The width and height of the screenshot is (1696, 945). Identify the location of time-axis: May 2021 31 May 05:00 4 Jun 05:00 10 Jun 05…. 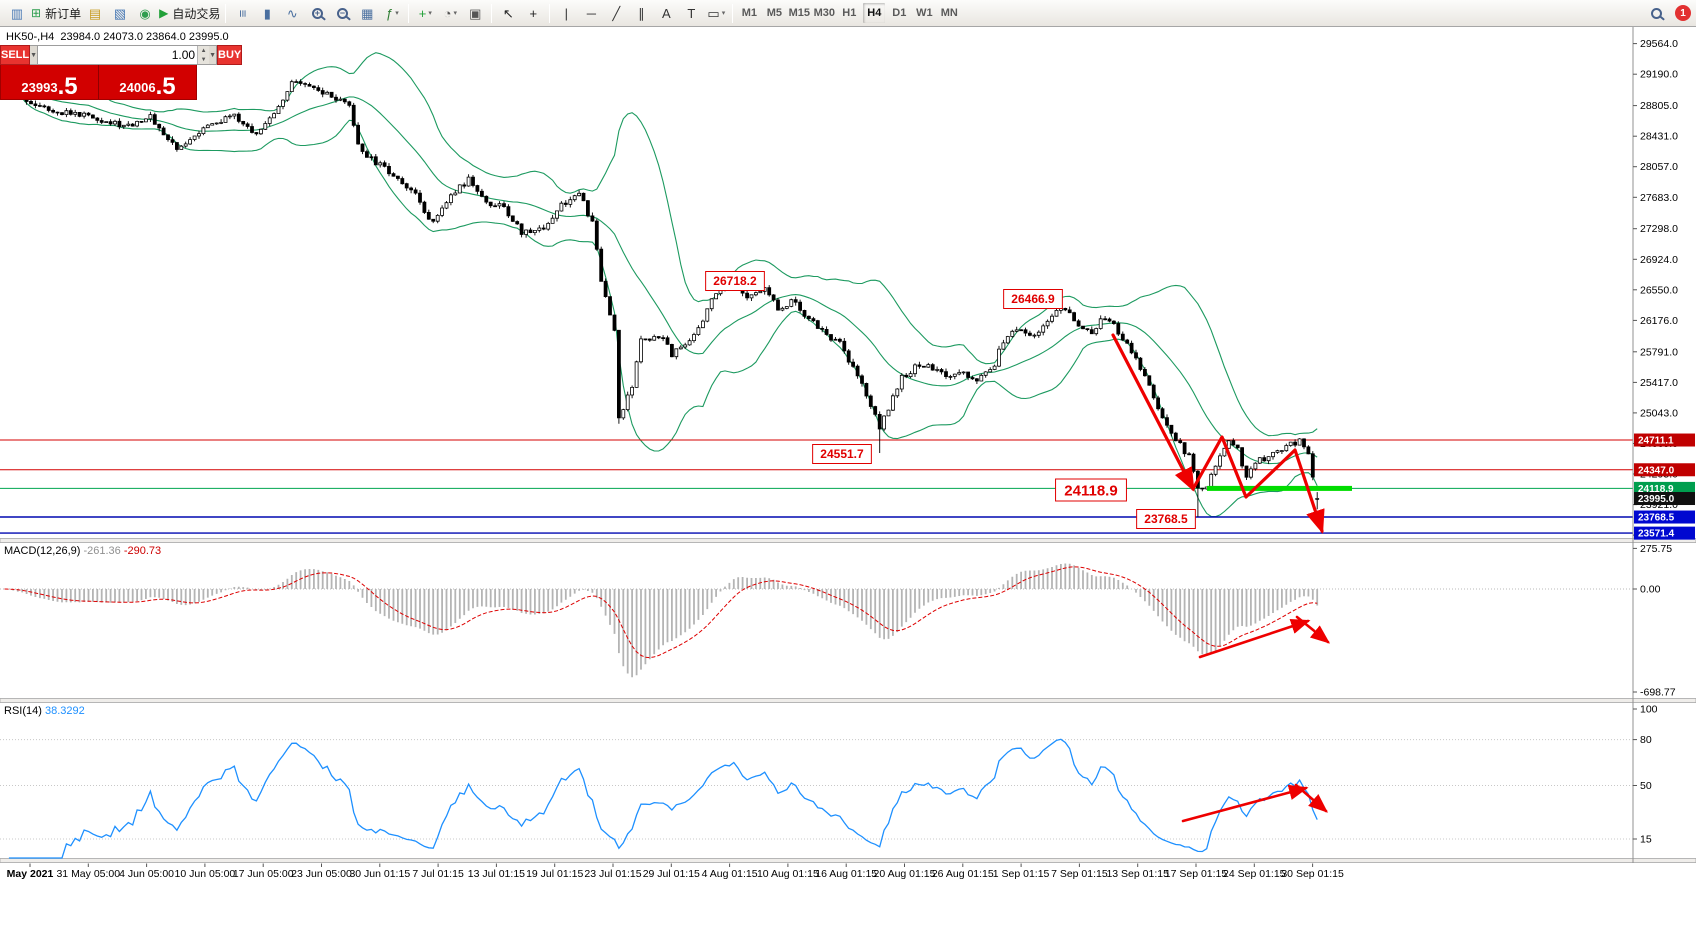
(675, 872).